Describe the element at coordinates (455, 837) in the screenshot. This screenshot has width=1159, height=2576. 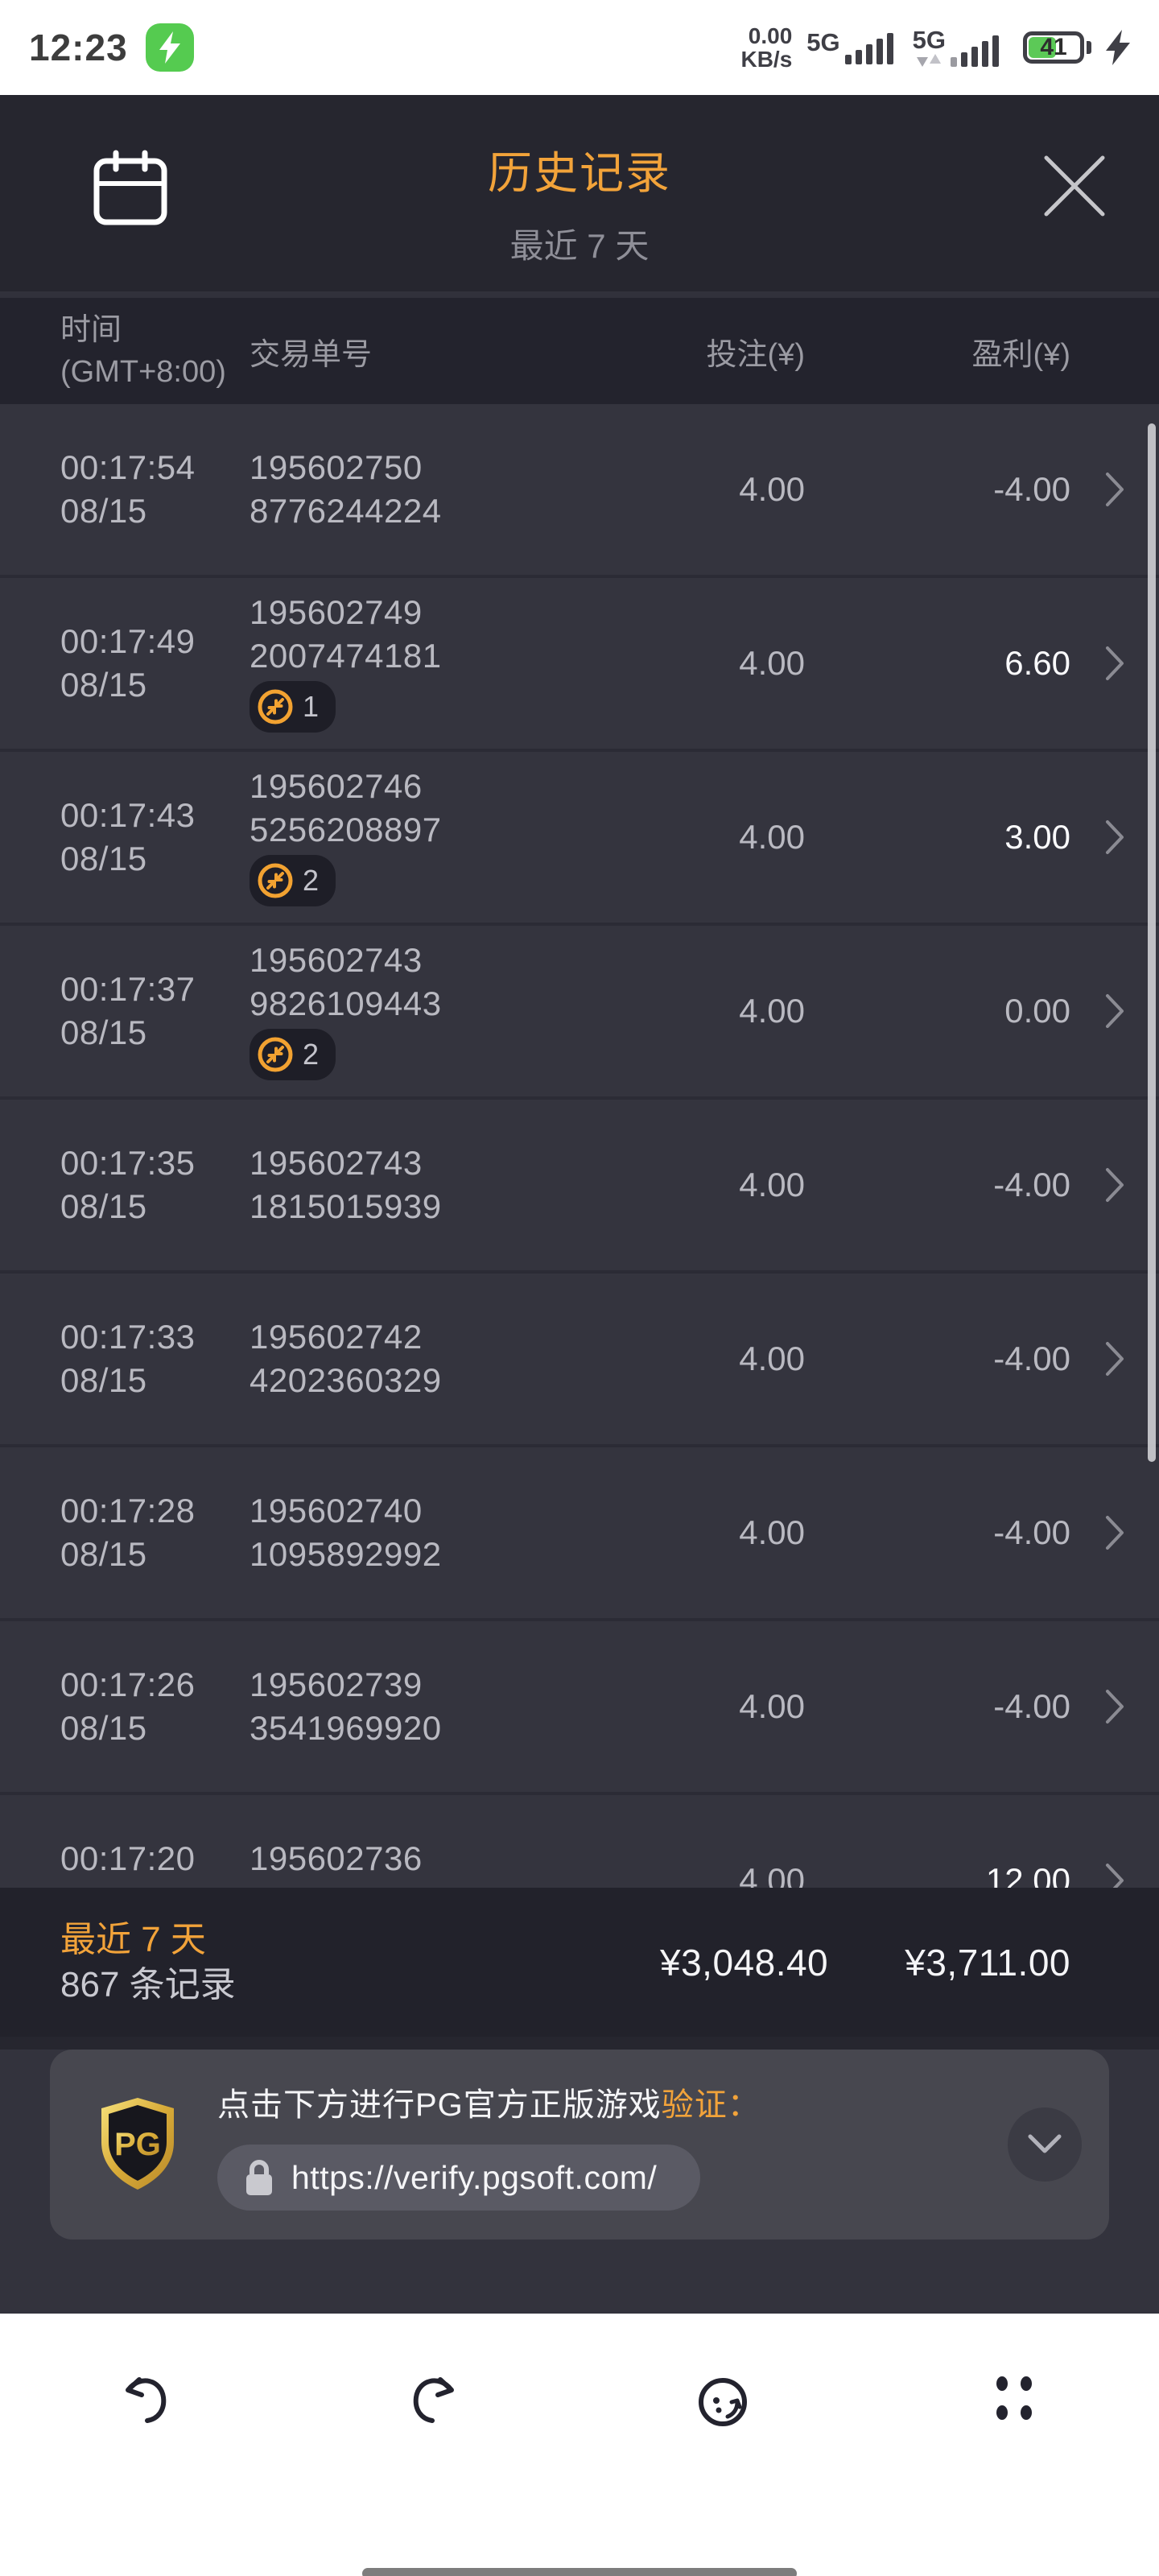
I see `row-order-cell: 195602746 5256208897 2` at that location.